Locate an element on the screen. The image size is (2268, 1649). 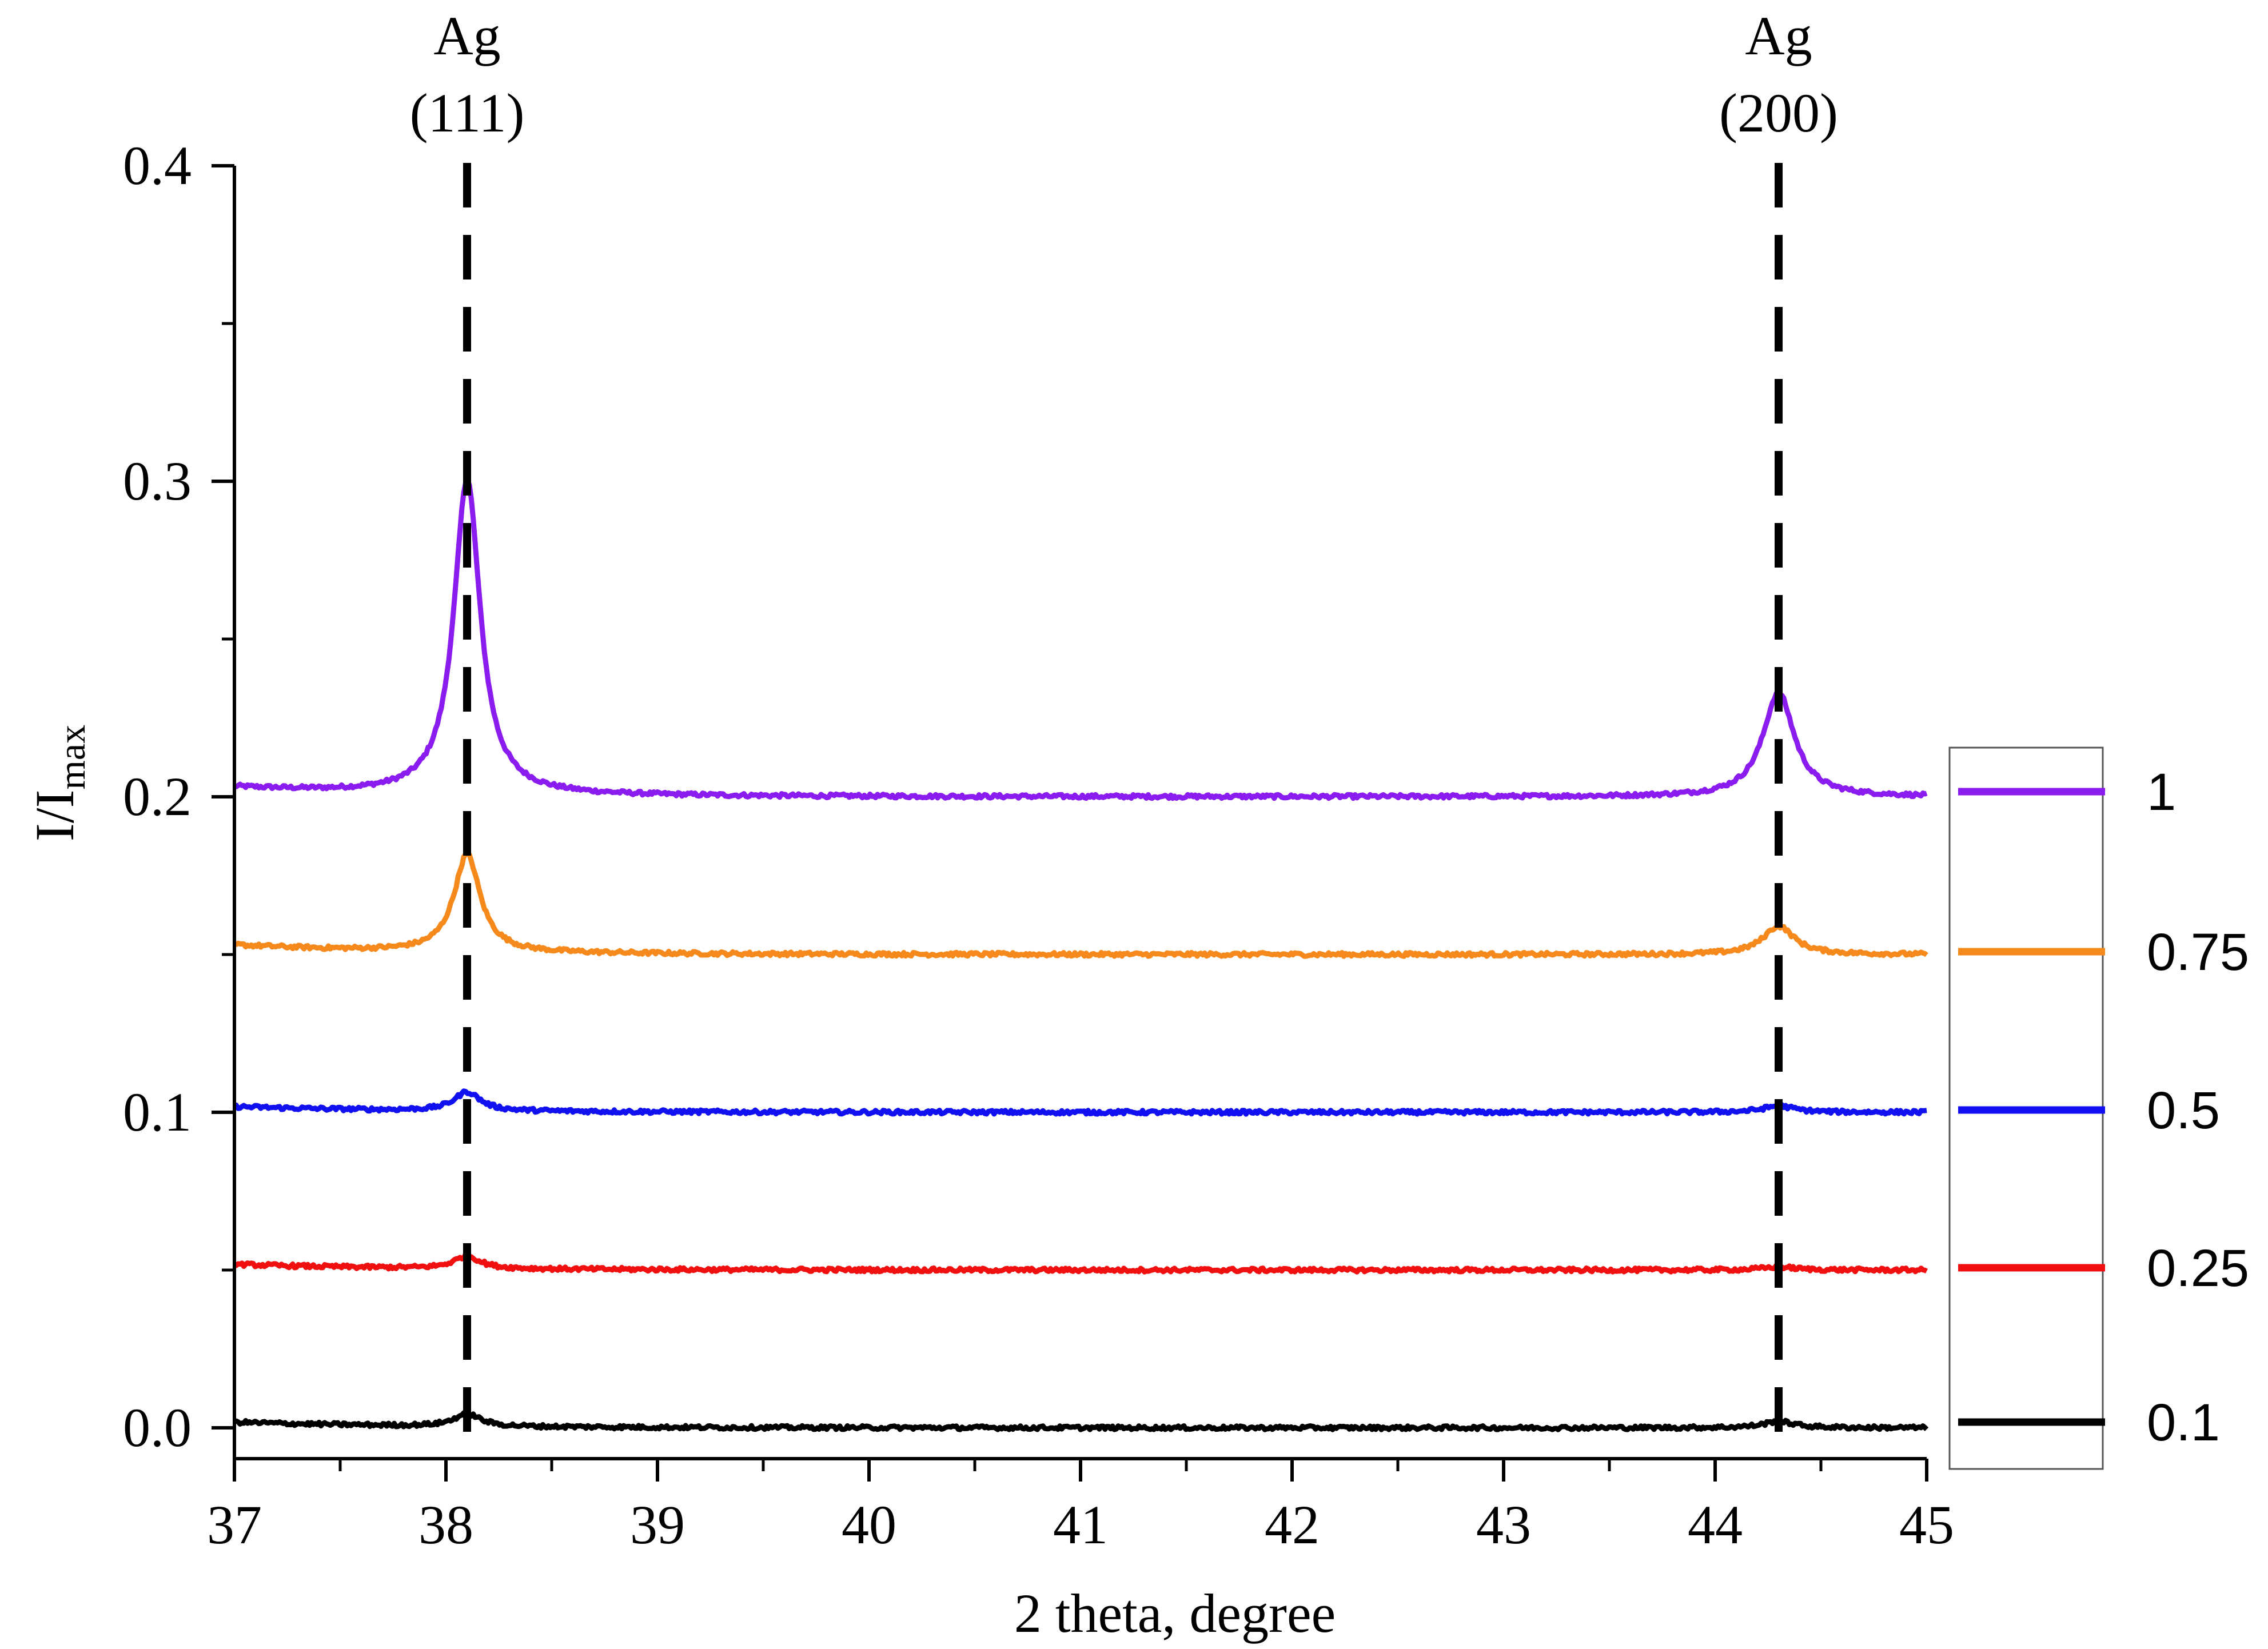
y-tick-label: 0.0 is located at coordinates (157, 1427).